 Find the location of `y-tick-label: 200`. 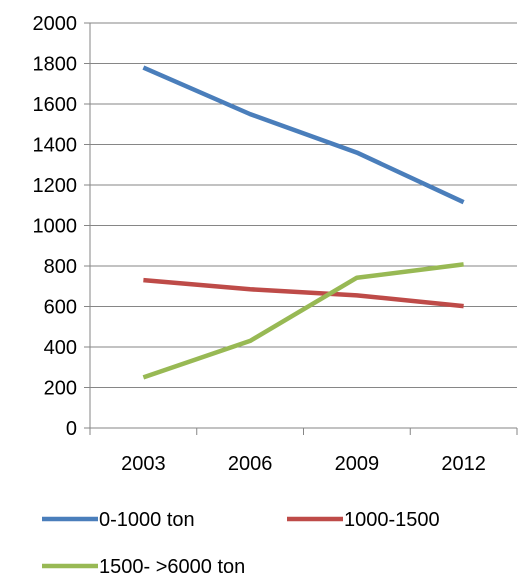

y-tick-label: 200 is located at coordinates (60, 389).